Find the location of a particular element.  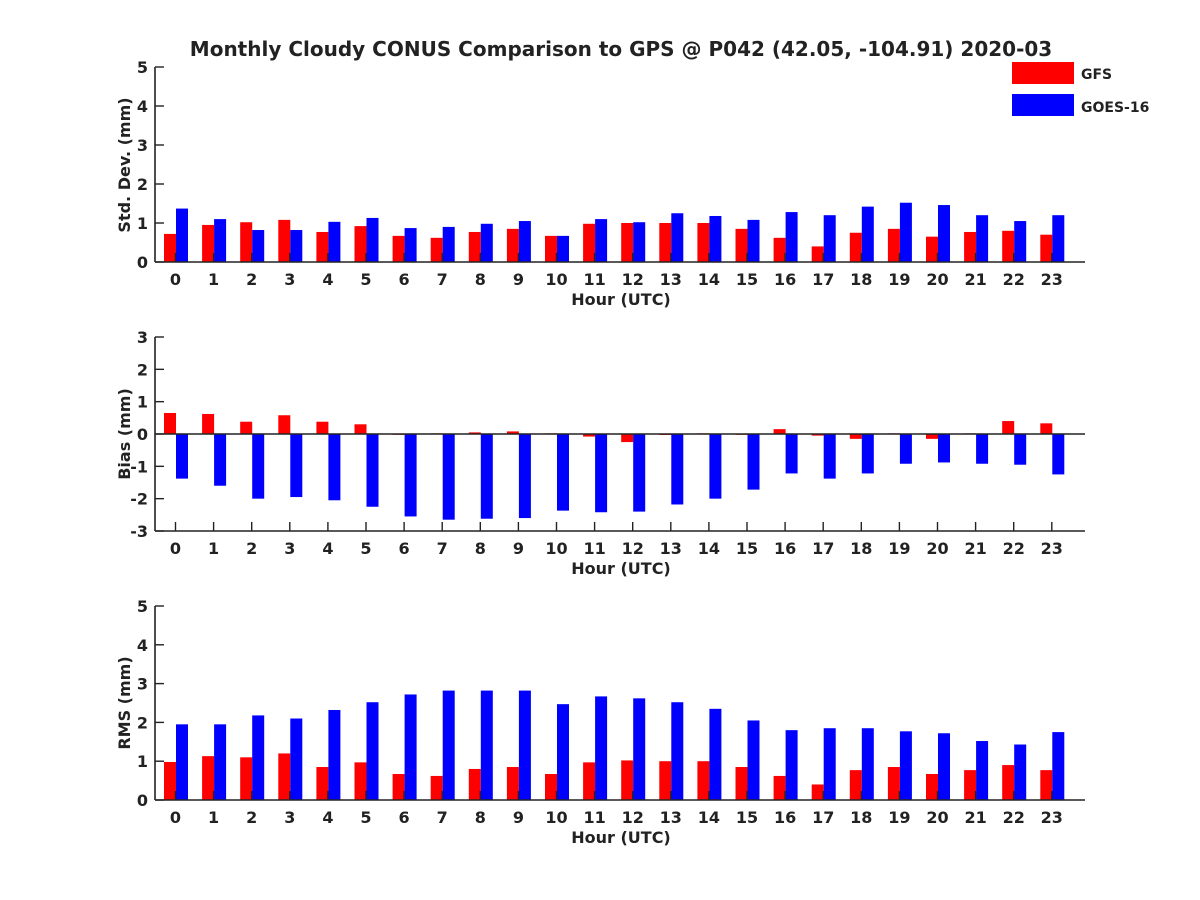

bias-xtick-label: 2 is located at coordinates (251, 548).